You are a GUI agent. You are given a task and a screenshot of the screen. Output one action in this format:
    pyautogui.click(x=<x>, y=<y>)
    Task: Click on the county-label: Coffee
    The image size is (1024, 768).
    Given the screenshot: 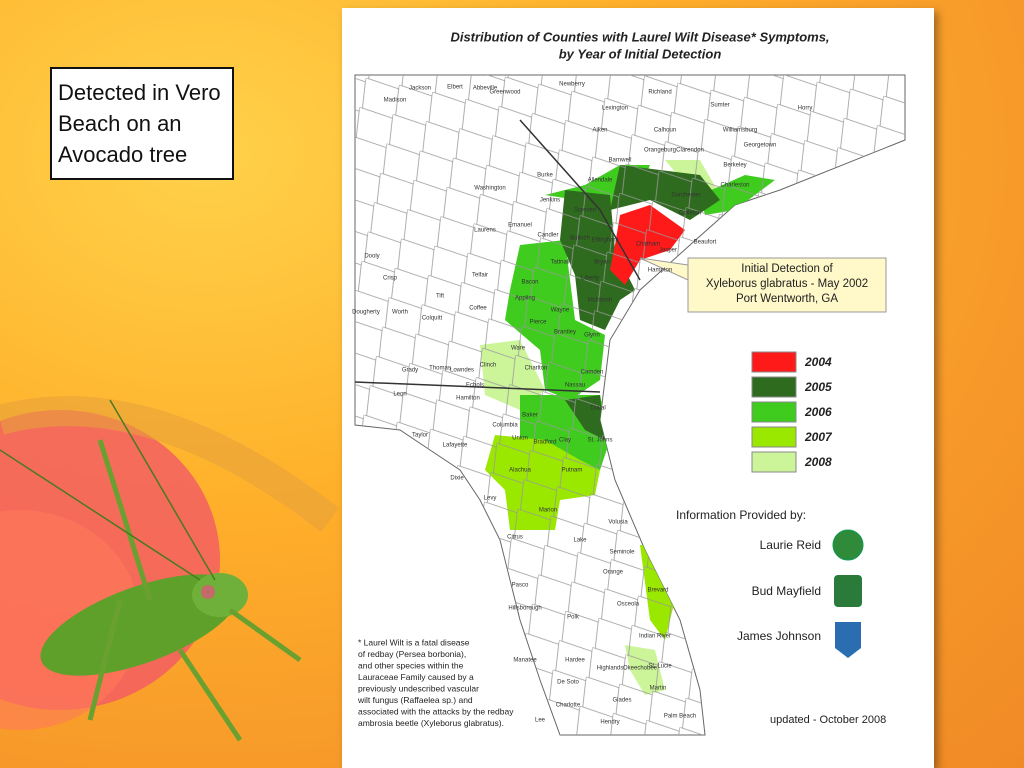 What is the action you would take?
    pyautogui.click(x=478, y=309)
    